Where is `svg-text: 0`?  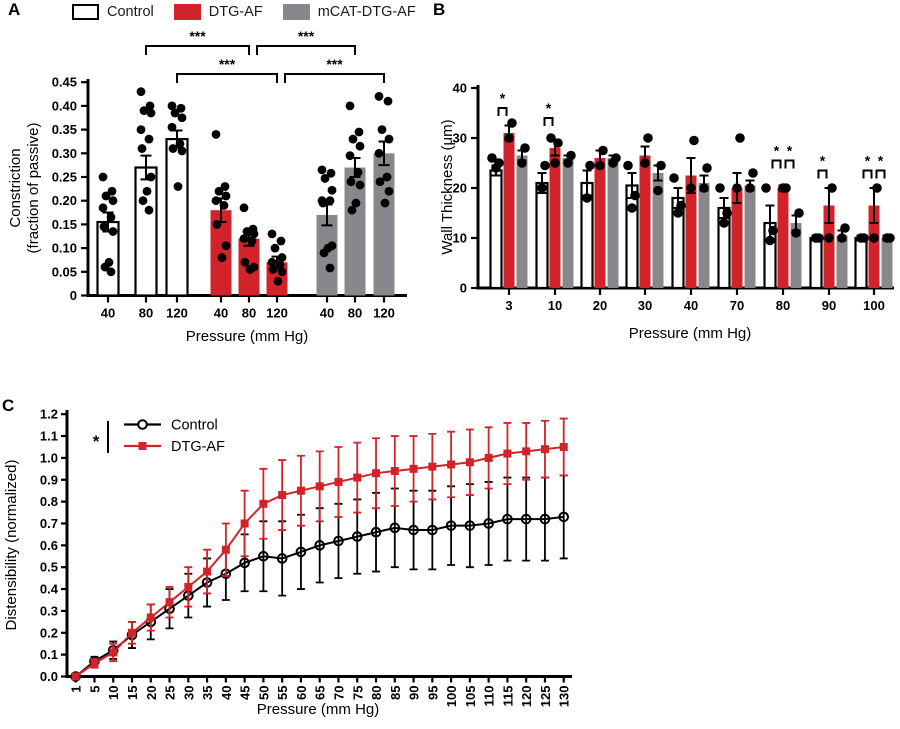
svg-text: 0 is located at coordinates (73, 295).